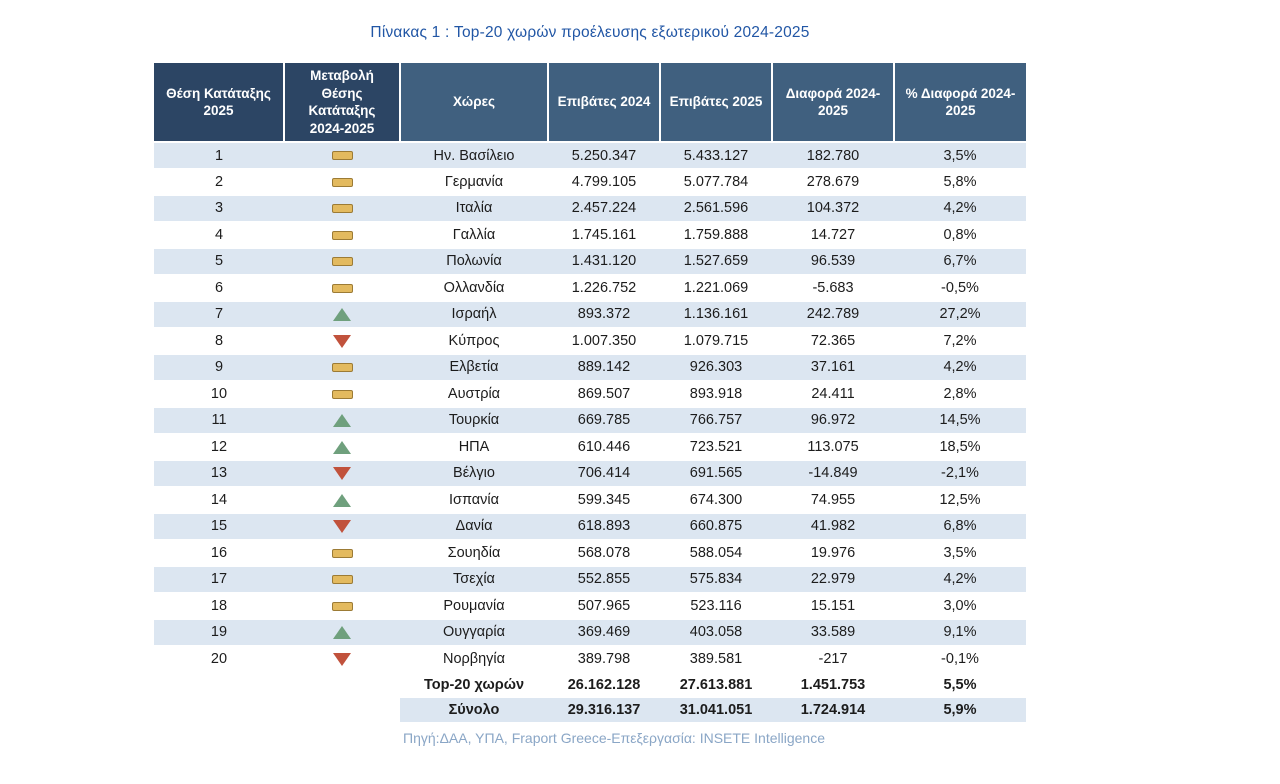 Image resolution: width=1280 pixels, height=784 pixels. Describe the element at coordinates (219, 103) in the screenshot. I see `header-rank: Θέση Κατάταξης 2025` at that location.